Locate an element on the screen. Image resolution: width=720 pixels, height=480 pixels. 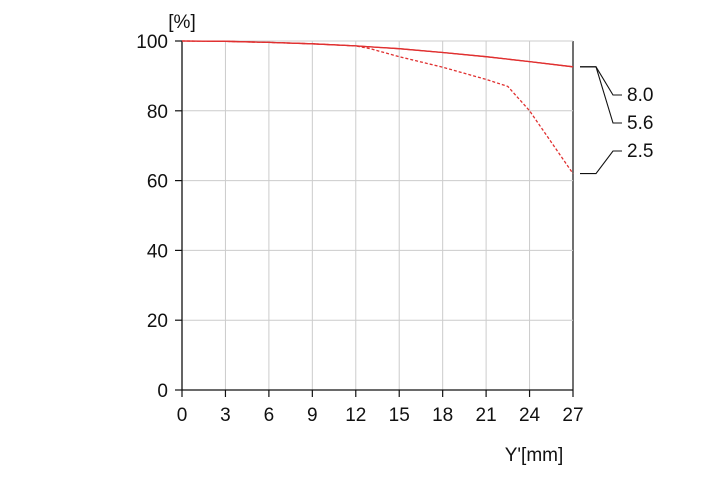
y-tick-label: 20 is located at coordinates (157, 321).